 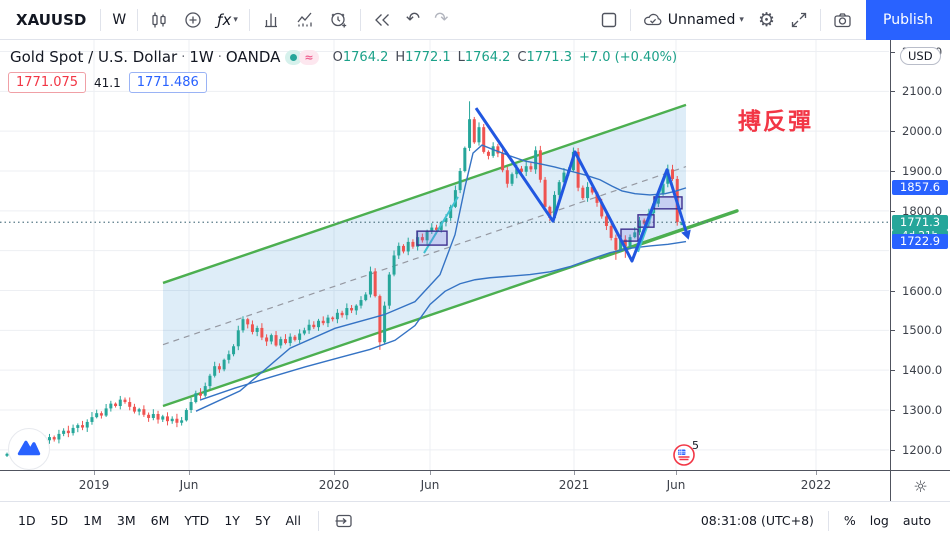 I want to click on fullscreen-button, so click(x=799, y=20).